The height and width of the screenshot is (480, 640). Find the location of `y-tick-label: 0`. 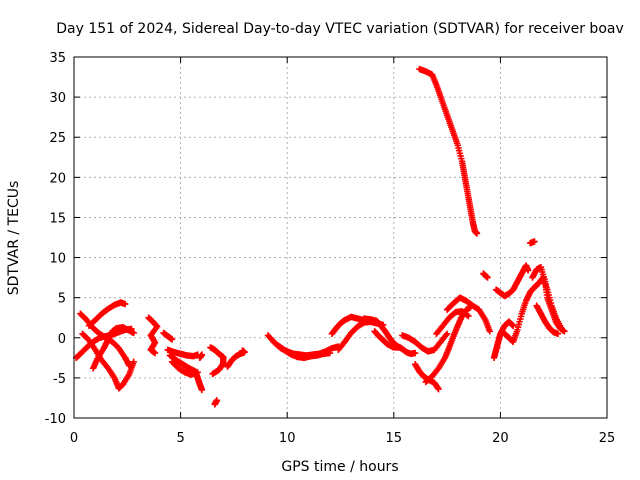

y-tick-label: 0 is located at coordinates (62, 339).